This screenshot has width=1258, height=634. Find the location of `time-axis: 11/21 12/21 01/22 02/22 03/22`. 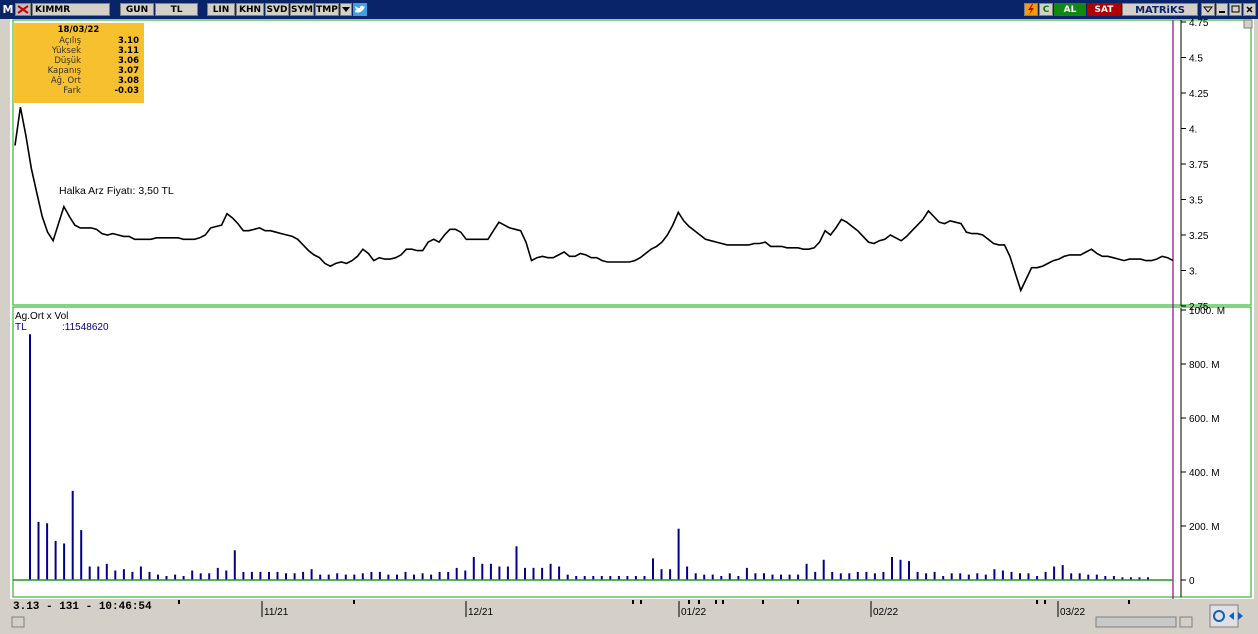

time-axis: 11/21 12/21 01/22 02/22 03/22 is located at coordinates (627, 614).